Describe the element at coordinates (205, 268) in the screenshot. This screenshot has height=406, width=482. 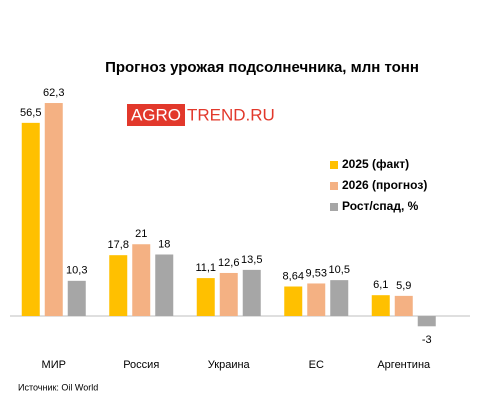
I see `value-label: 11,1` at that location.